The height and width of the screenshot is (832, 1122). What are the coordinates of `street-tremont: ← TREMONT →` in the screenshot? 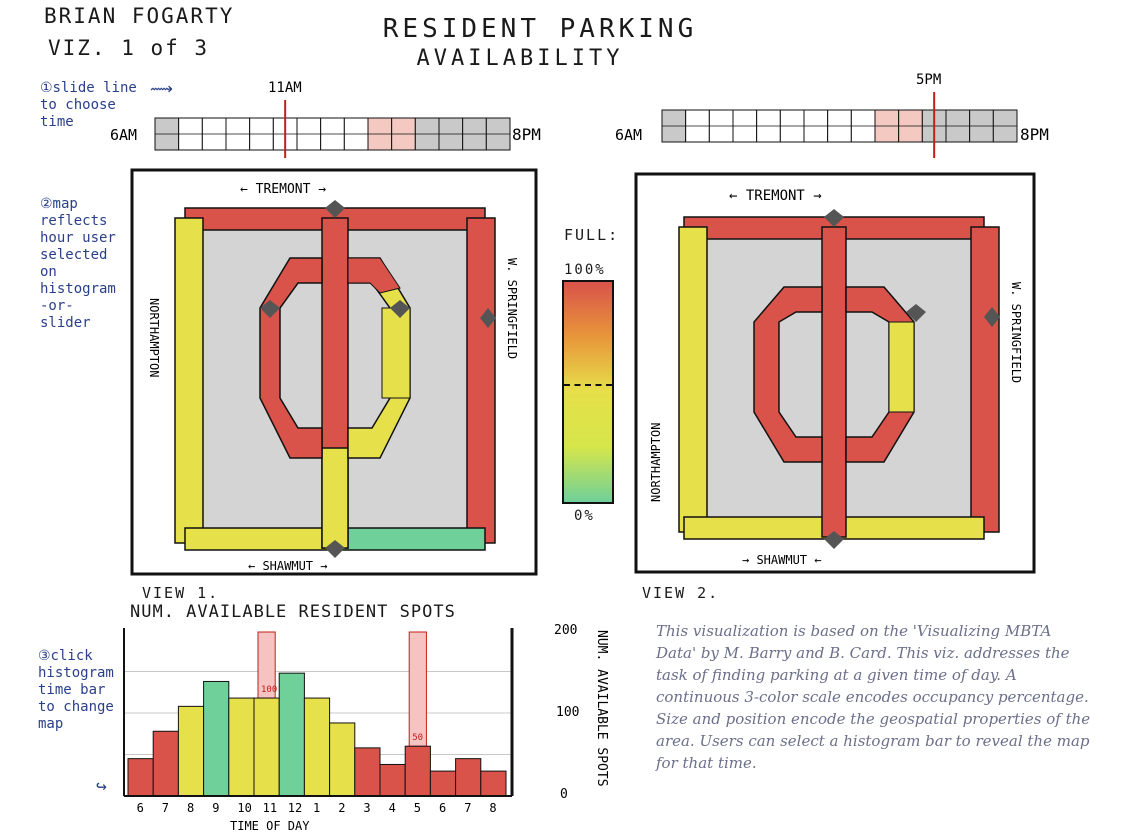 It's located at (283, 189).